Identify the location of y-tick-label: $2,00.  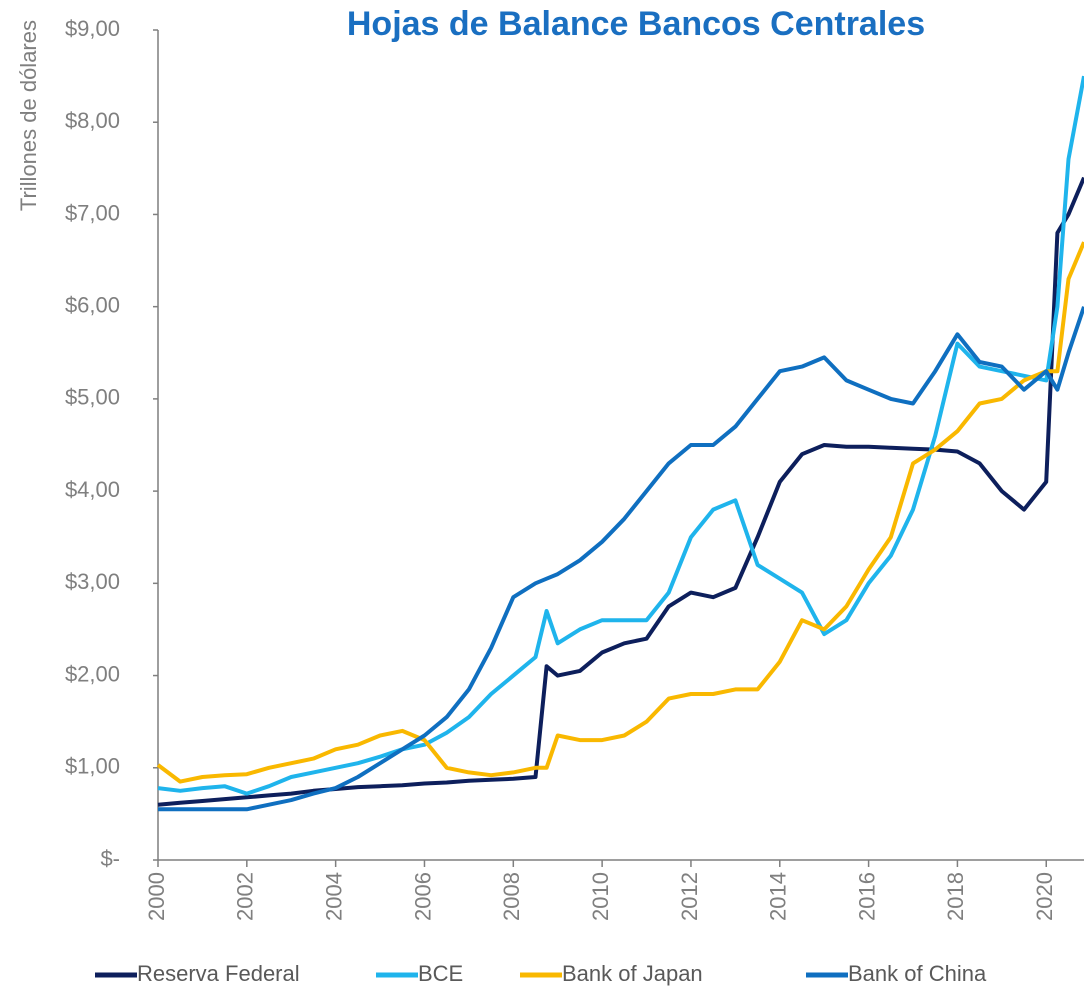
(92, 673).